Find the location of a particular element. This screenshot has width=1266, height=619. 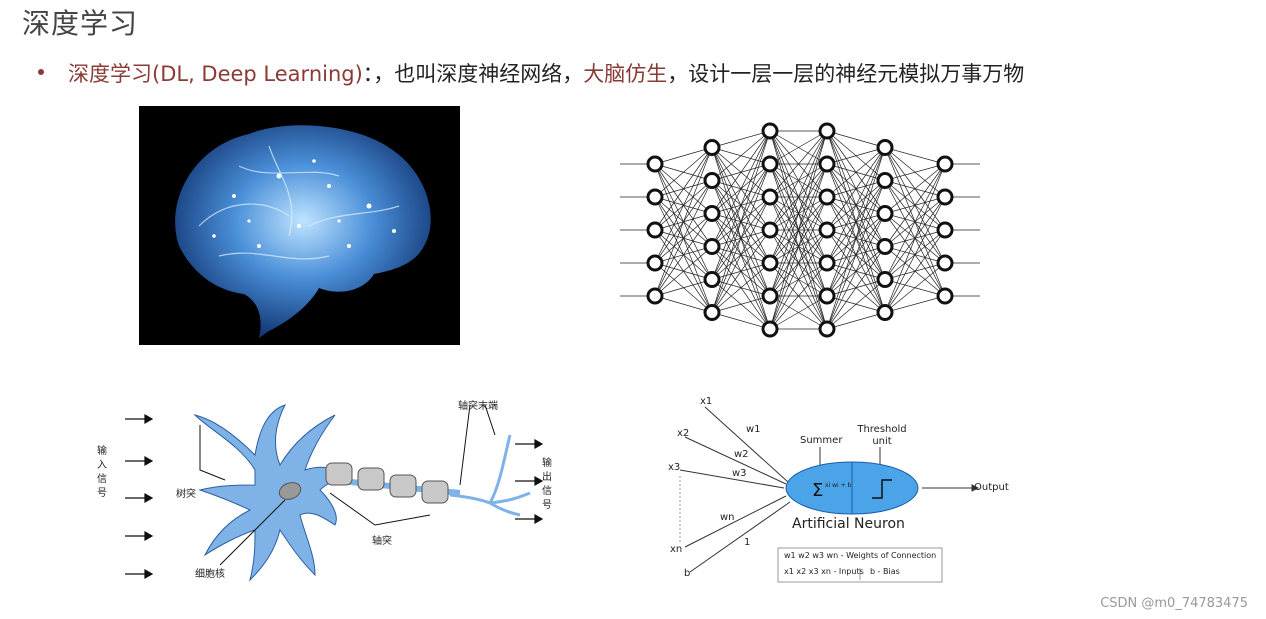

bullet-dot-icon is located at coordinates (41, 72).